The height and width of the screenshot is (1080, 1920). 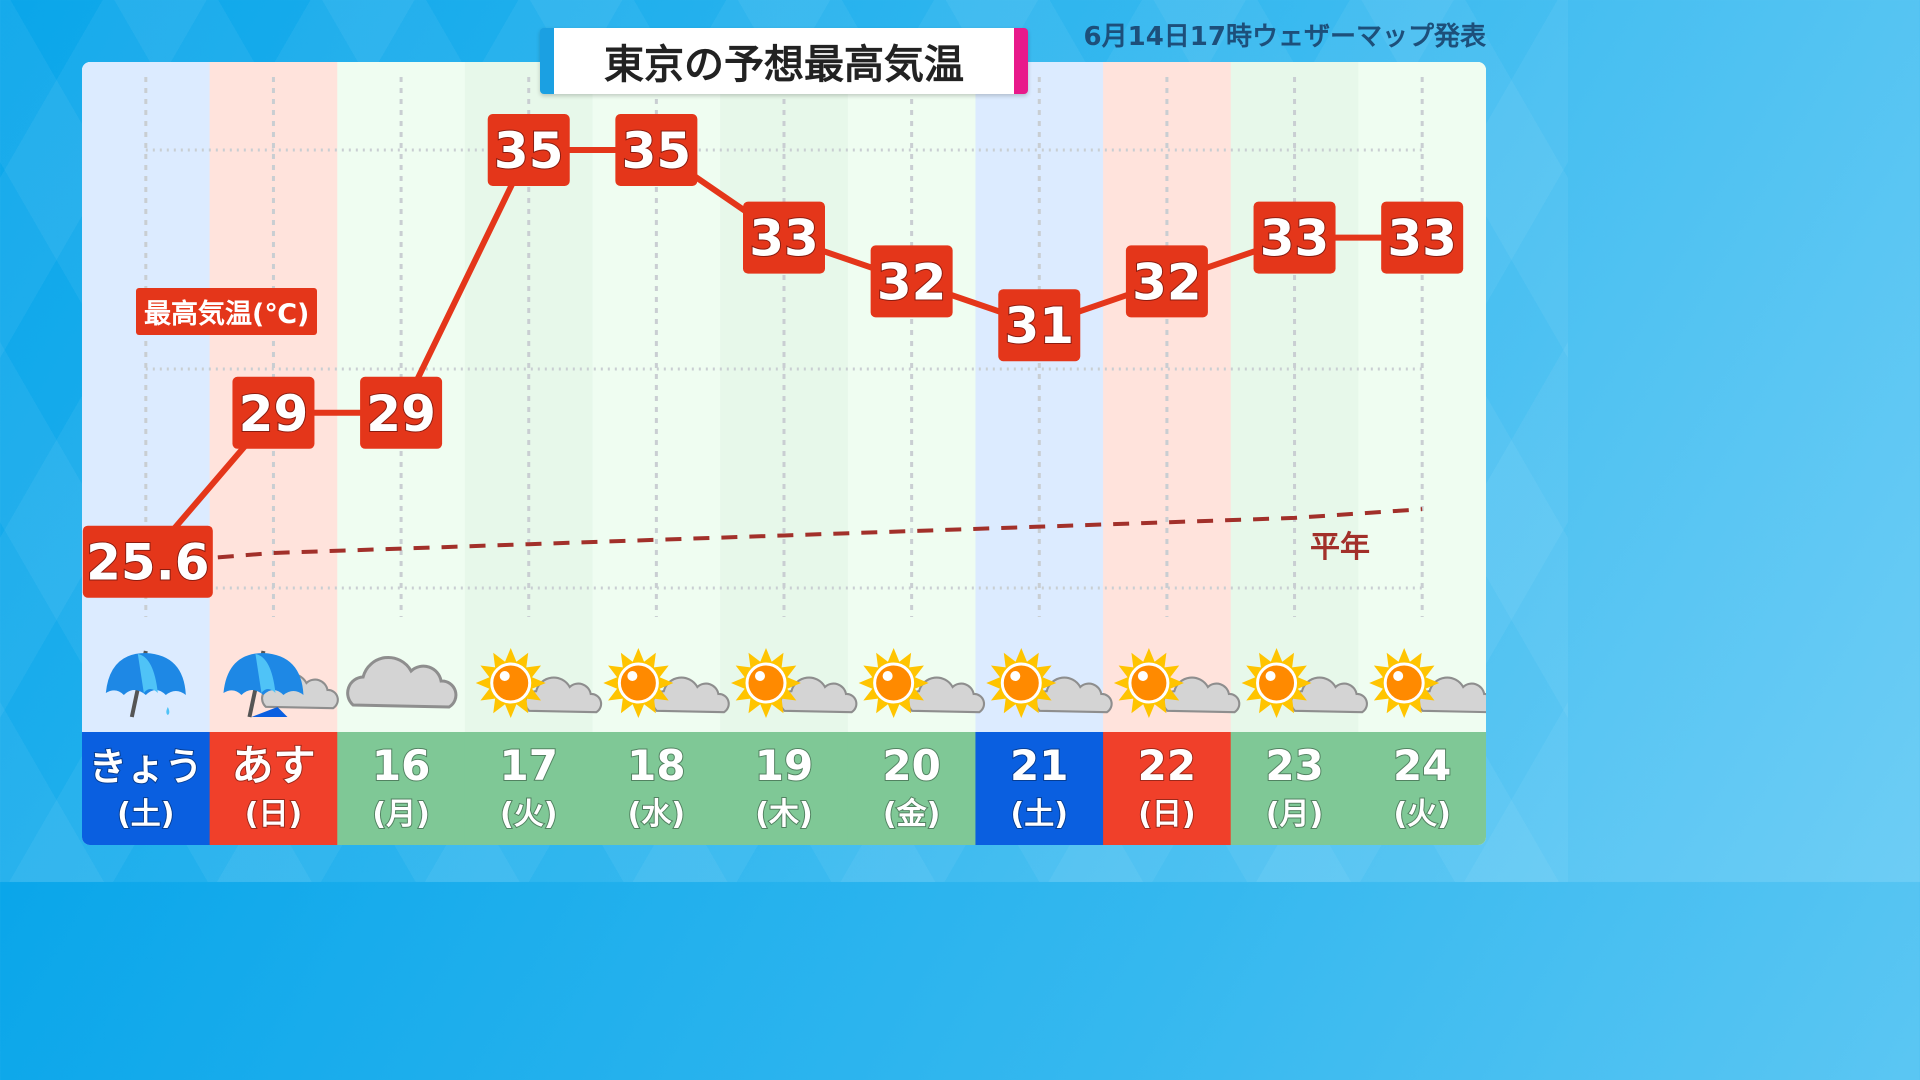 I want to click on transition-arrow-icon, so click(x=269, y=712).